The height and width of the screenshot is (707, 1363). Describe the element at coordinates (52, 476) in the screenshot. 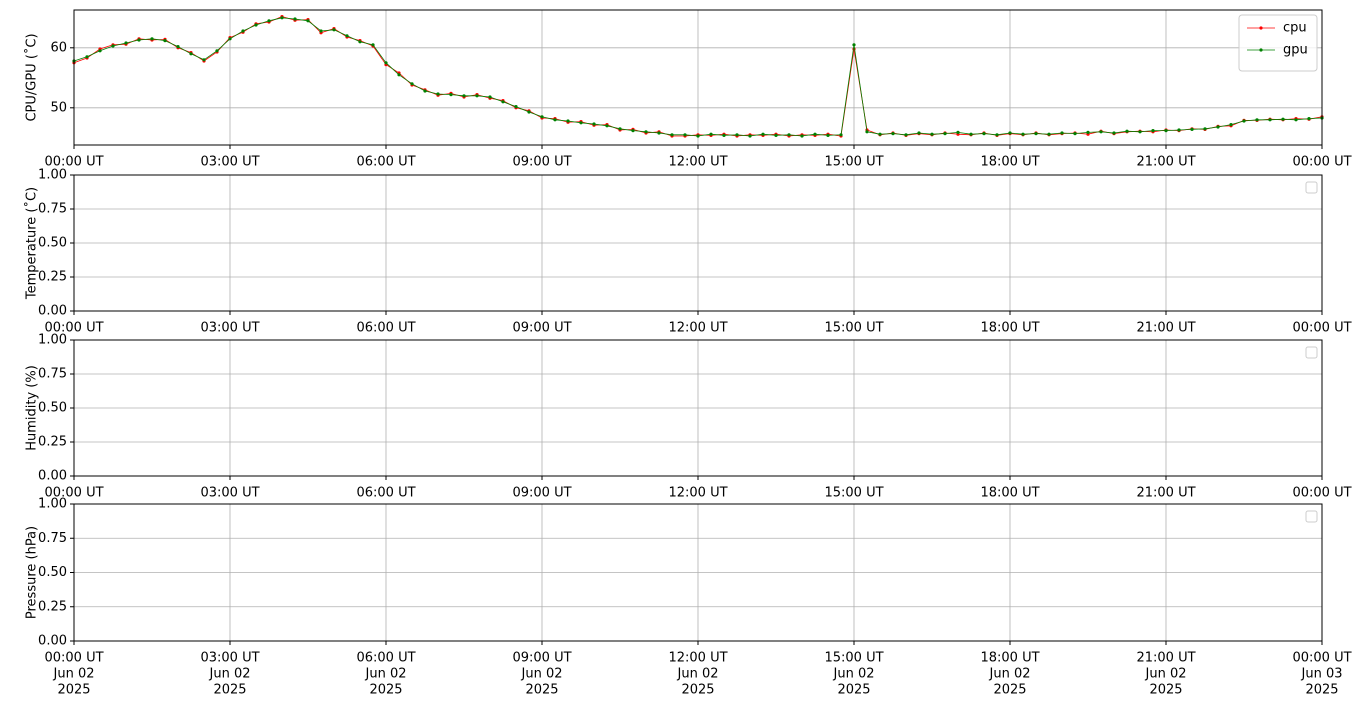

I see `y-tick-label: 0.00` at that location.